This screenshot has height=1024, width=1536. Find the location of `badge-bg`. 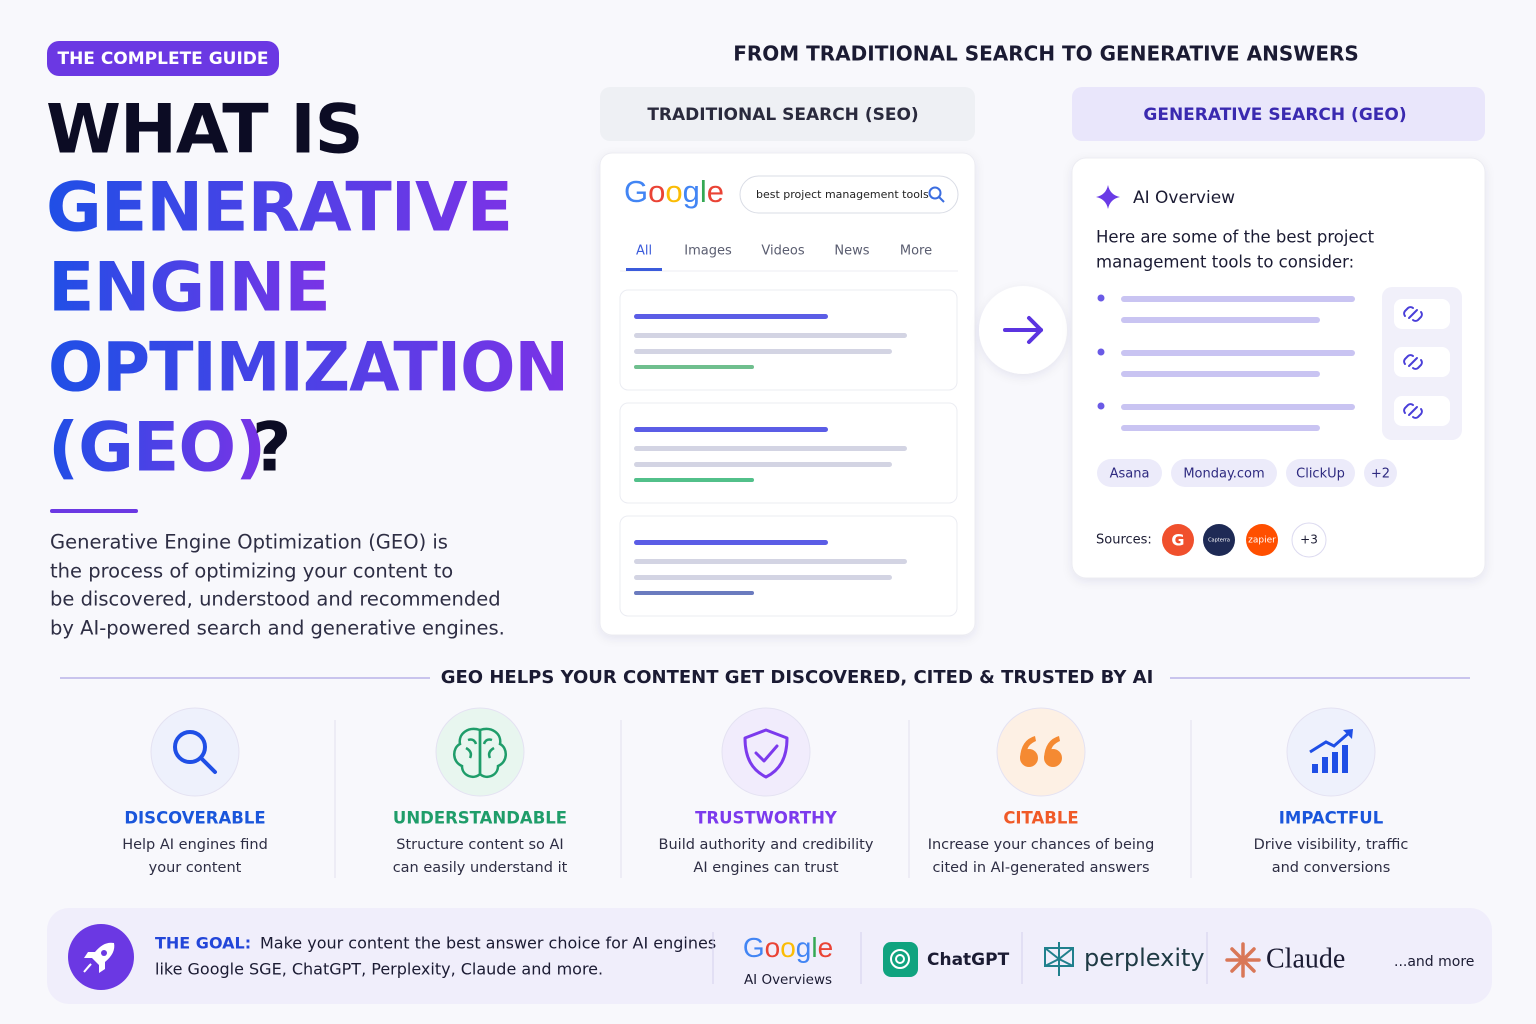

badge-bg is located at coordinates (163, 58).